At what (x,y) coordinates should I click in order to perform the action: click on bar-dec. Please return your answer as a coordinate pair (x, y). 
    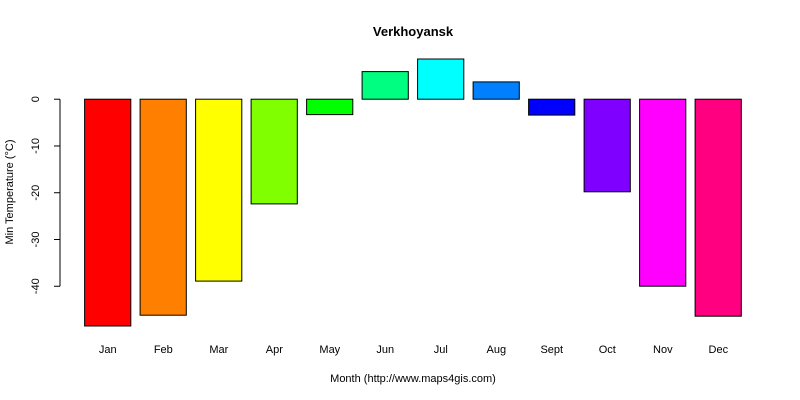
    Looking at the image, I should click on (718, 207).